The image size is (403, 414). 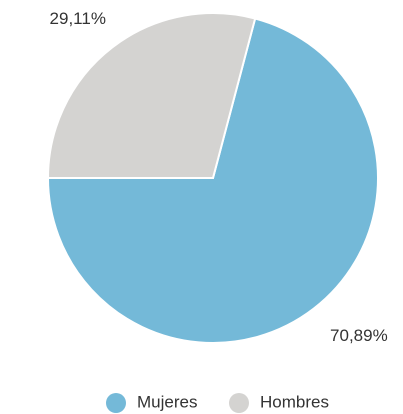 I want to click on slice-label: 29,11%, so click(x=78, y=18).